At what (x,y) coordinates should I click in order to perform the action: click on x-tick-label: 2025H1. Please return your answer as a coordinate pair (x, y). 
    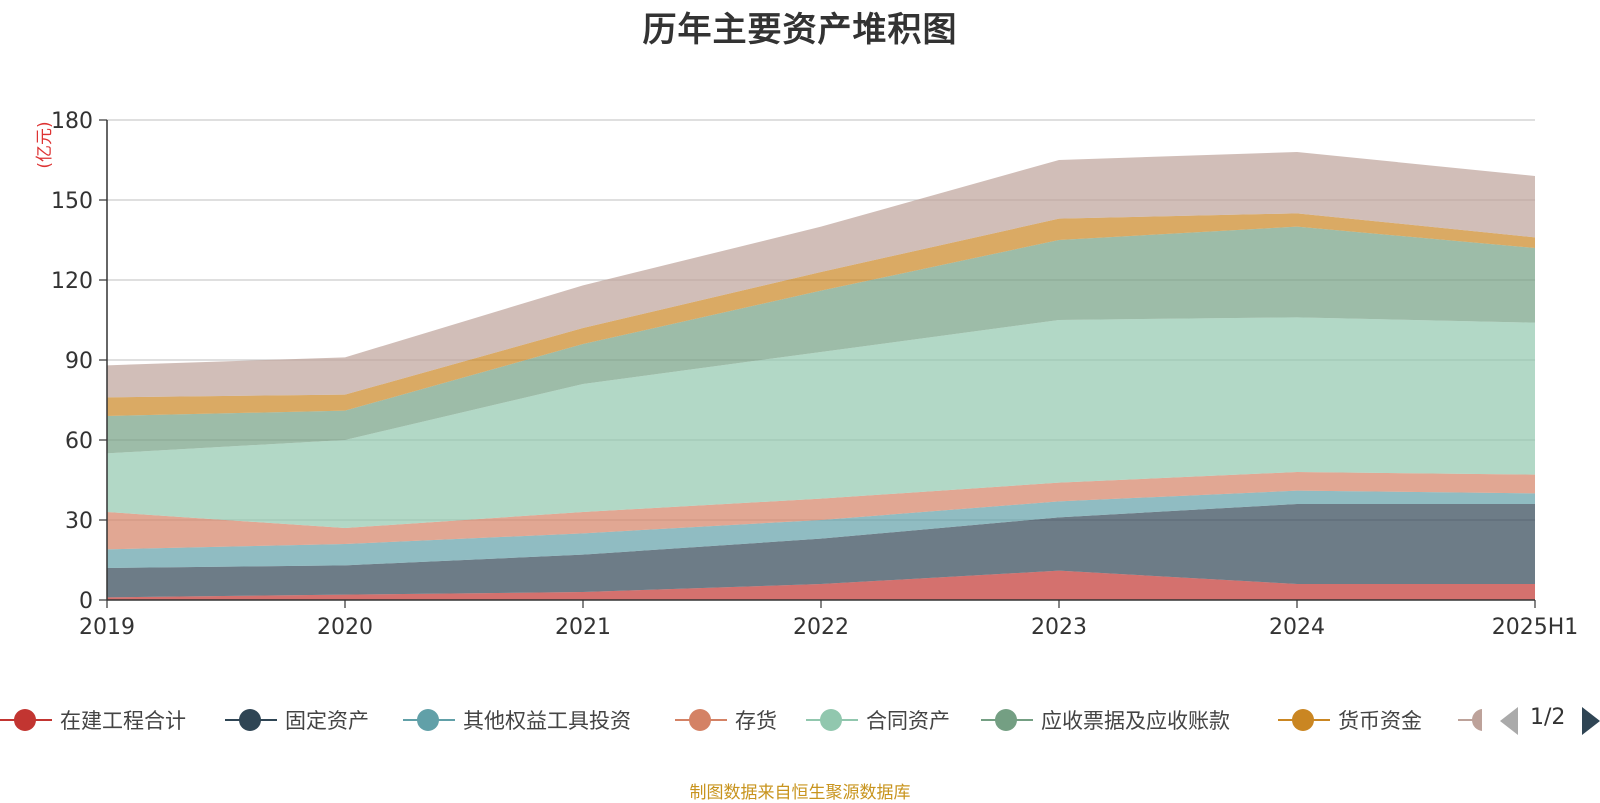
    Looking at the image, I should click on (1535, 627).